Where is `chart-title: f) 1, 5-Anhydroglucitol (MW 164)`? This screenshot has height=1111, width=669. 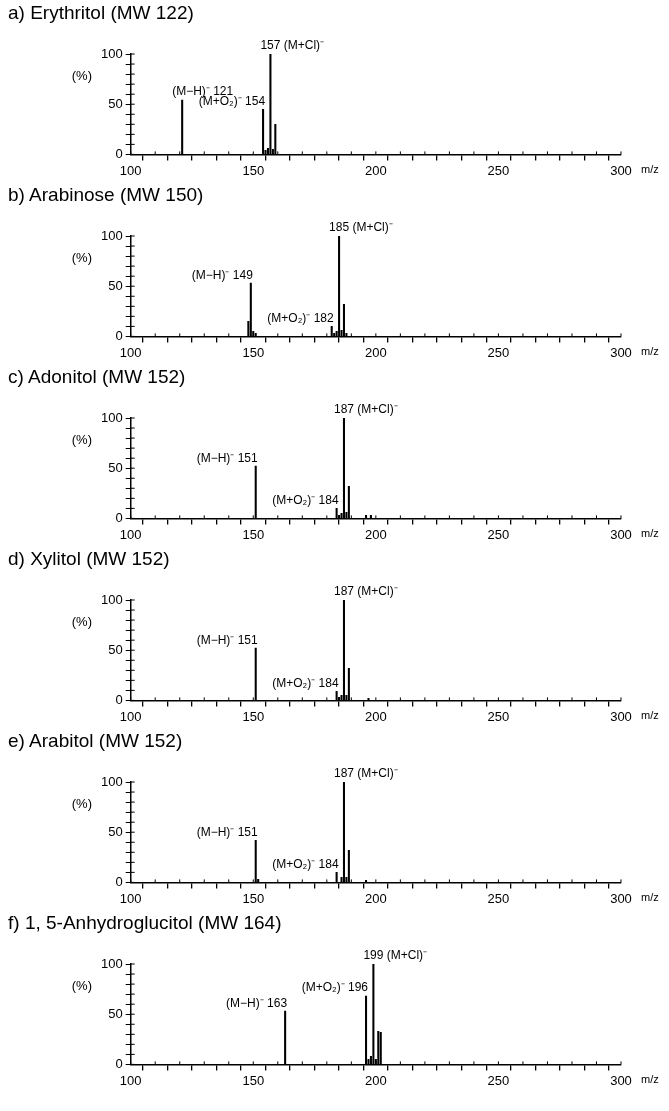
chart-title: f) 1, 5-Anhydroglucitol (MW 164) is located at coordinates (145, 922).